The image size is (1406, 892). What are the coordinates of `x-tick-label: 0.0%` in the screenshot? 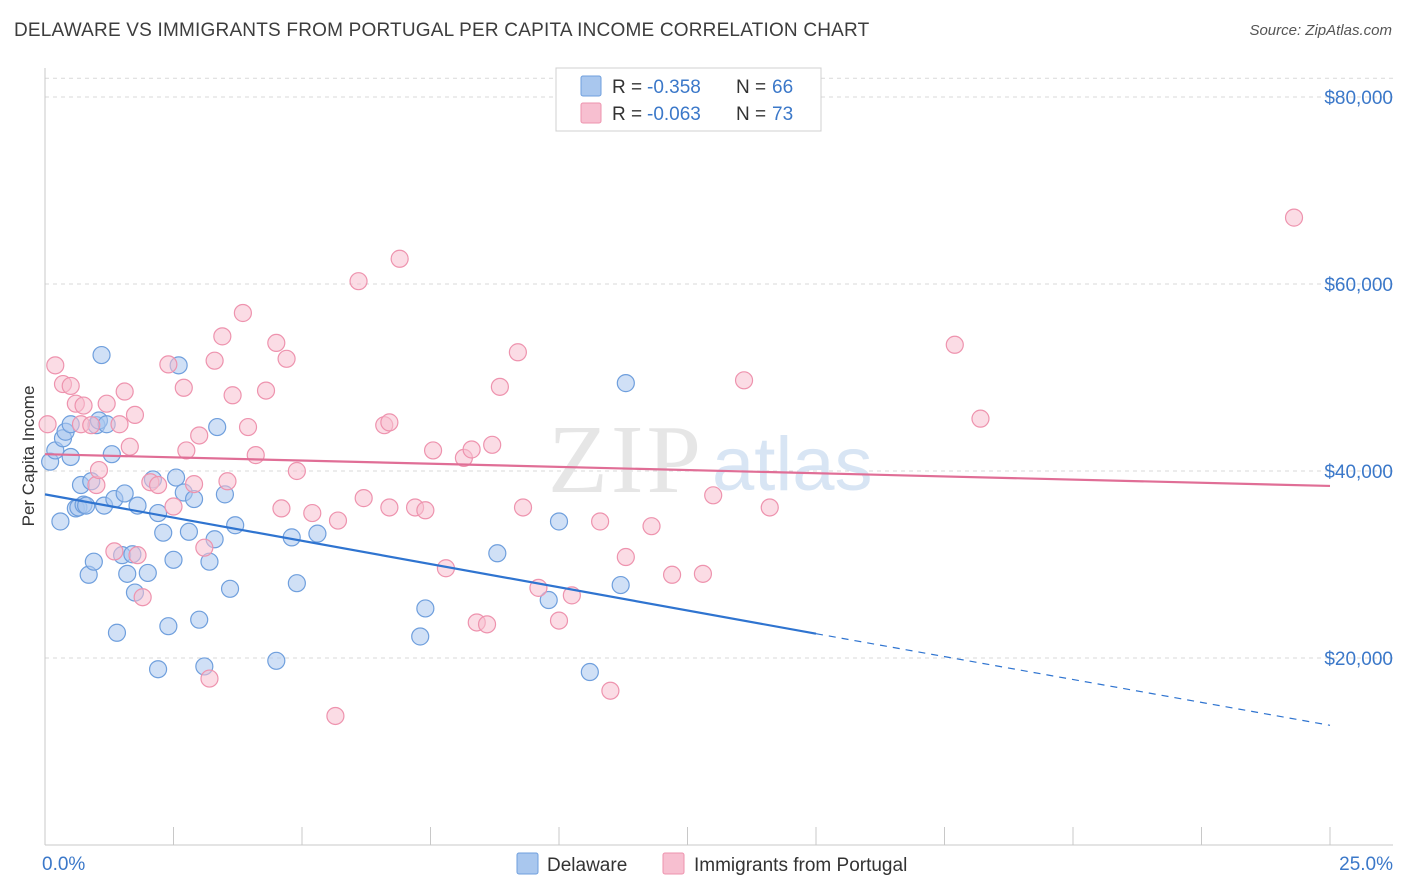 It's located at (63, 864).